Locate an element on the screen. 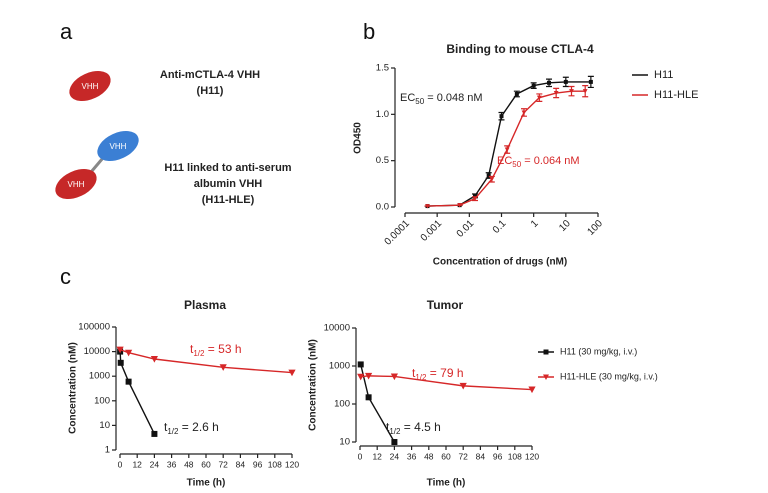  annotation: EC50 = 0.048 nM is located at coordinates (441, 99).